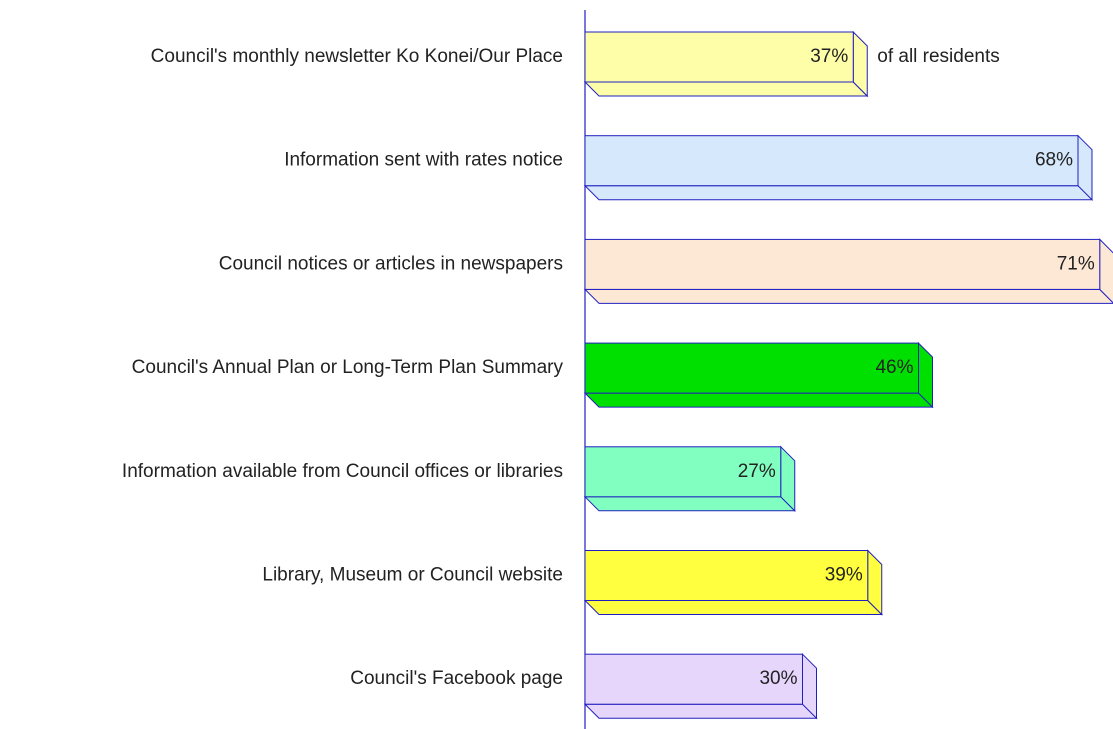 The height and width of the screenshot is (729, 1113). What do you see at coordinates (1054, 160) in the screenshot?
I see `value-label: 68%` at bounding box center [1054, 160].